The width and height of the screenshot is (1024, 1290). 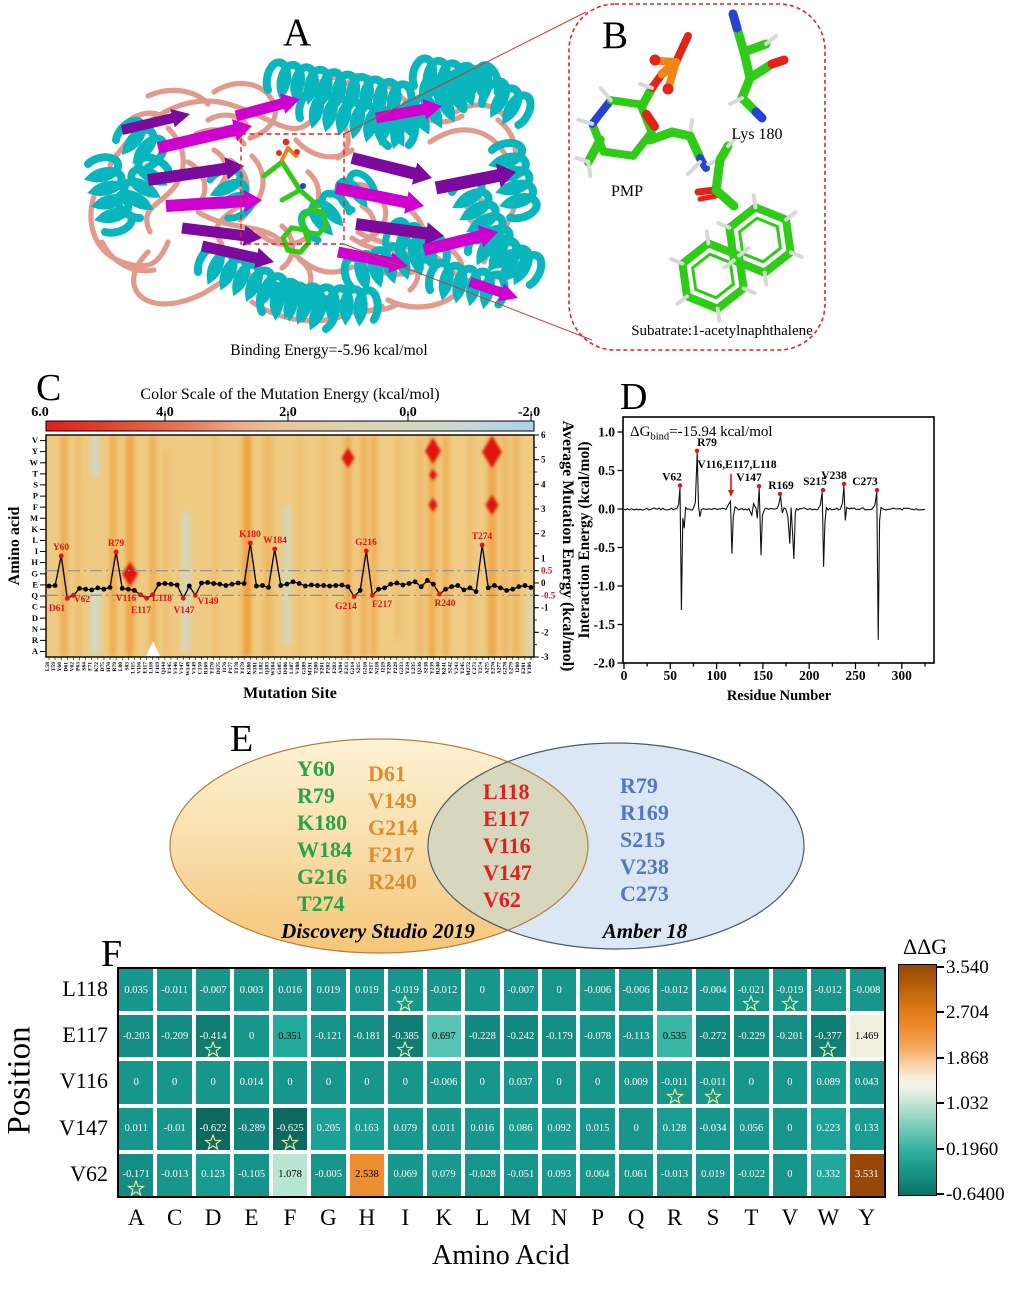 What do you see at coordinates (543, 460) in the screenshot?
I see `svg-text: 5` at bounding box center [543, 460].